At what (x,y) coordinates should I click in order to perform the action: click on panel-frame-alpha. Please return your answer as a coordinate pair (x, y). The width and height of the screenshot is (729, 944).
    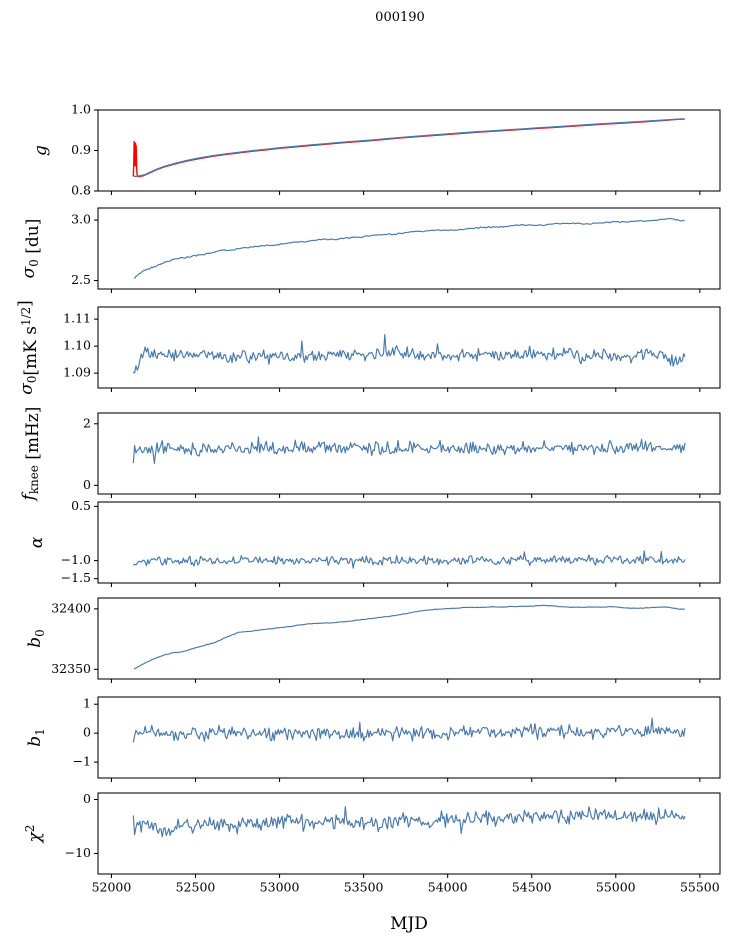
    Looking at the image, I should click on (409, 542).